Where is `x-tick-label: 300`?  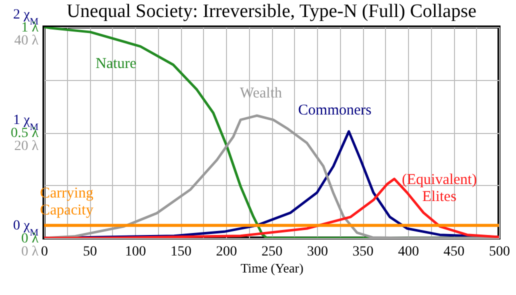
x-tick-label: 300 is located at coordinates (317, 252).